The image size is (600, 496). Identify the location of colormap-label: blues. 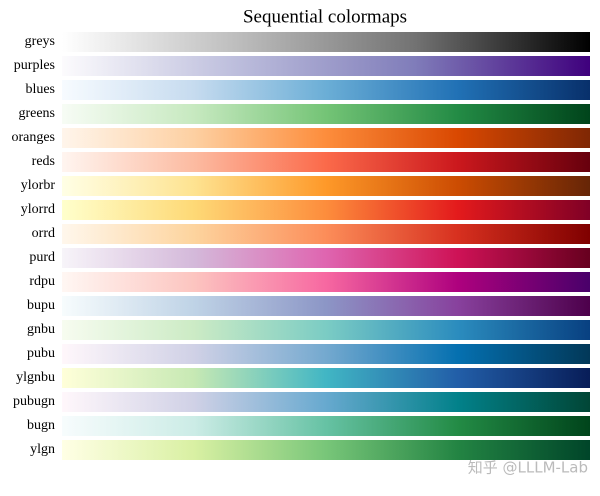
(40, 89).